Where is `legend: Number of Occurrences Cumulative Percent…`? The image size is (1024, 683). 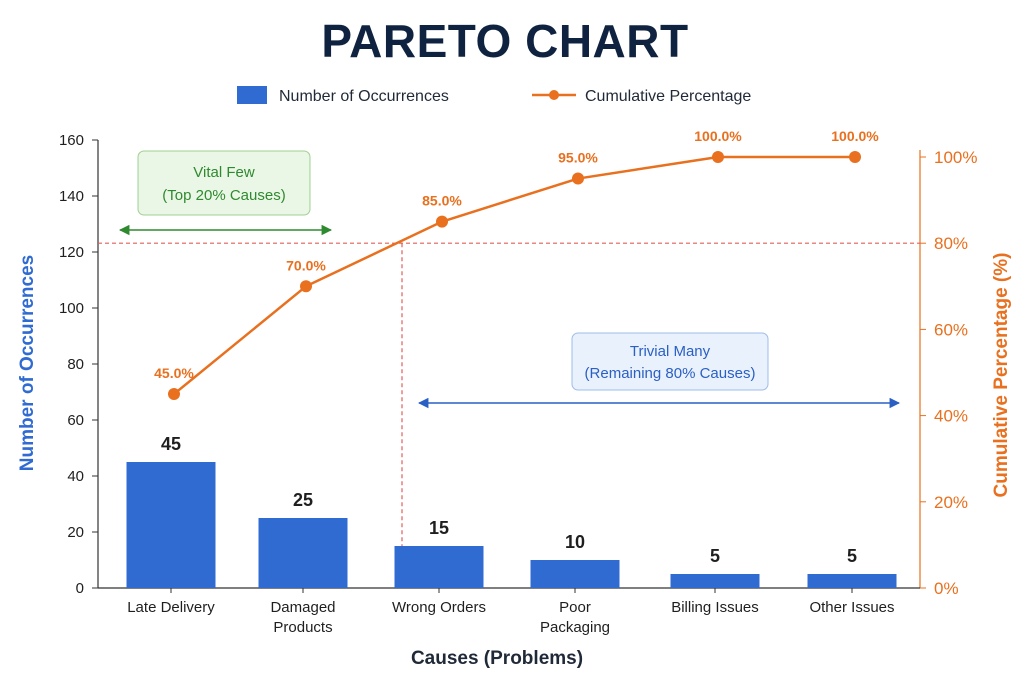
legend: Number of Occurrences Cumulative Percent… is located at coordinates (494, 95).